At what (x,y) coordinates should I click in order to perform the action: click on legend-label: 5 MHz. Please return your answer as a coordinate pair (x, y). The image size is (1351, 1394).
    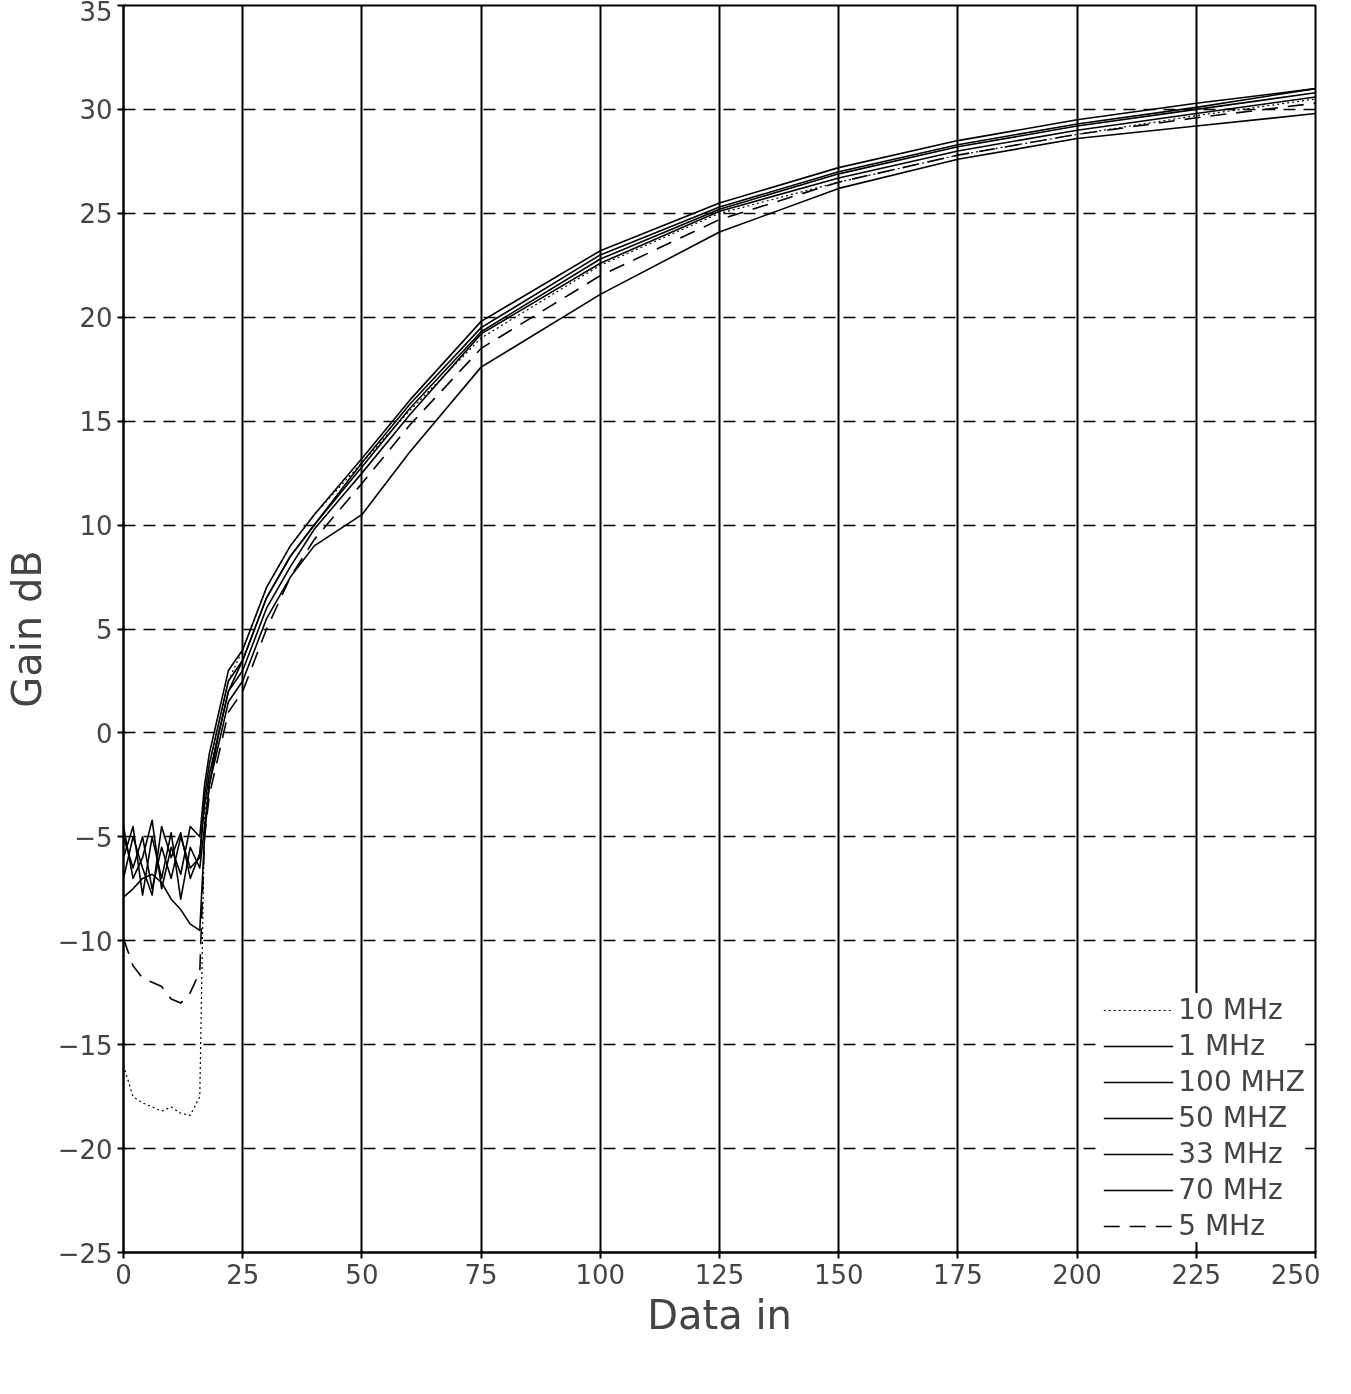
    Looking at the image, I should click on (1221, 1225).